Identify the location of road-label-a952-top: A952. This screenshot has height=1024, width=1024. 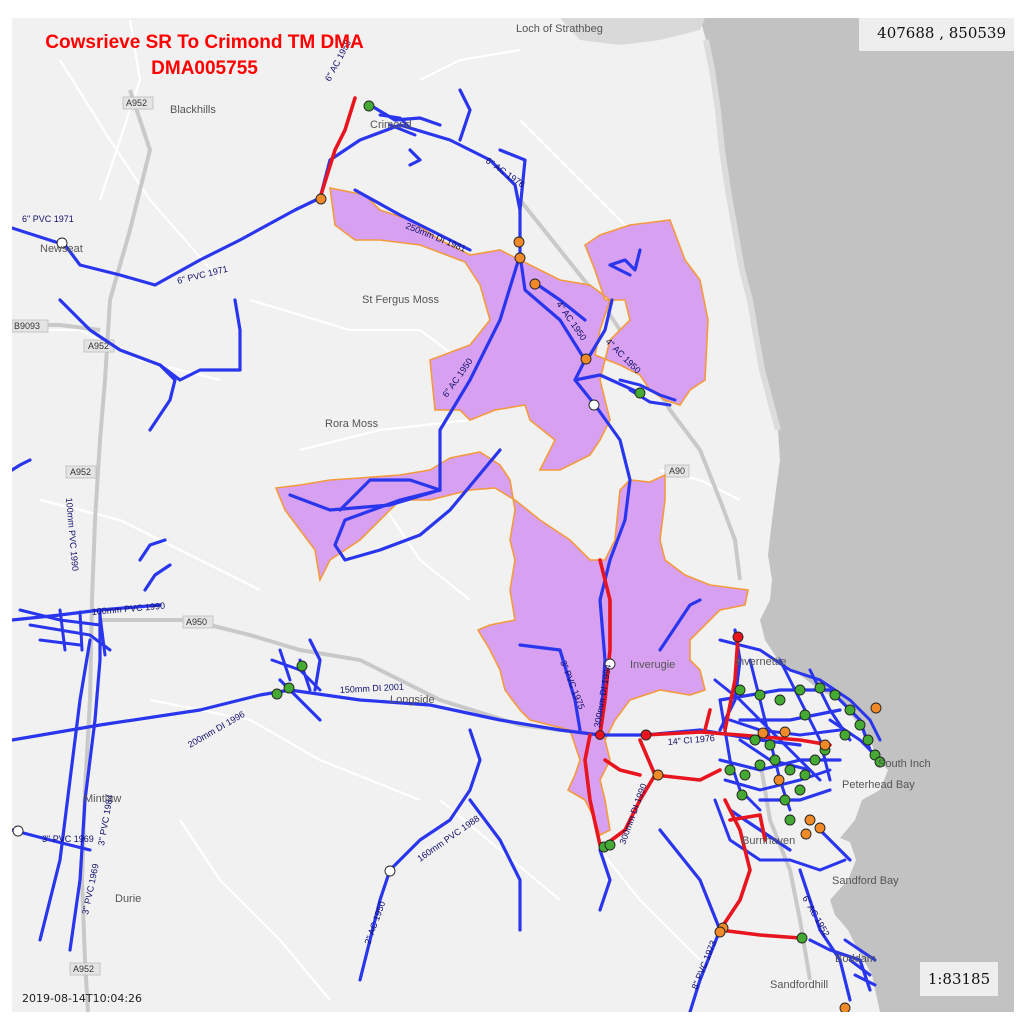
(136, 103).